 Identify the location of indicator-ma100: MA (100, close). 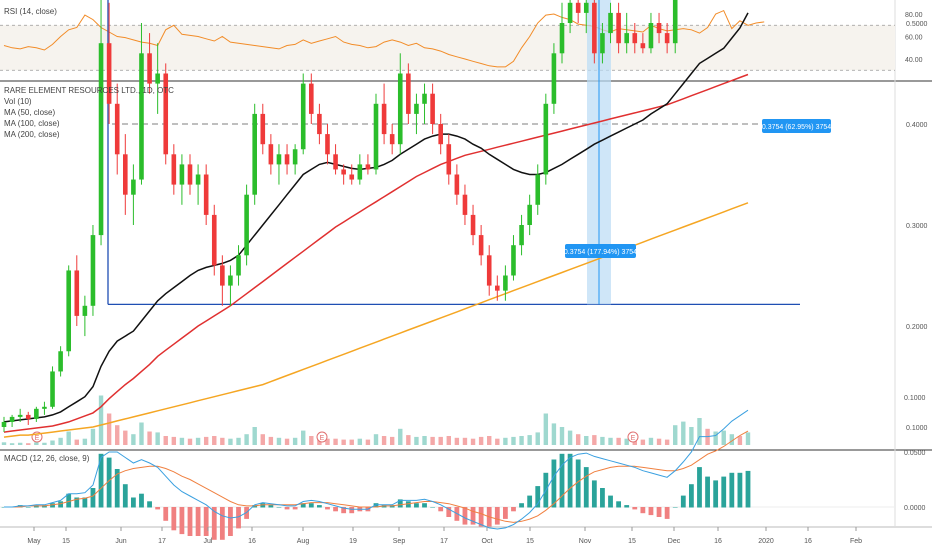
(32, 123).